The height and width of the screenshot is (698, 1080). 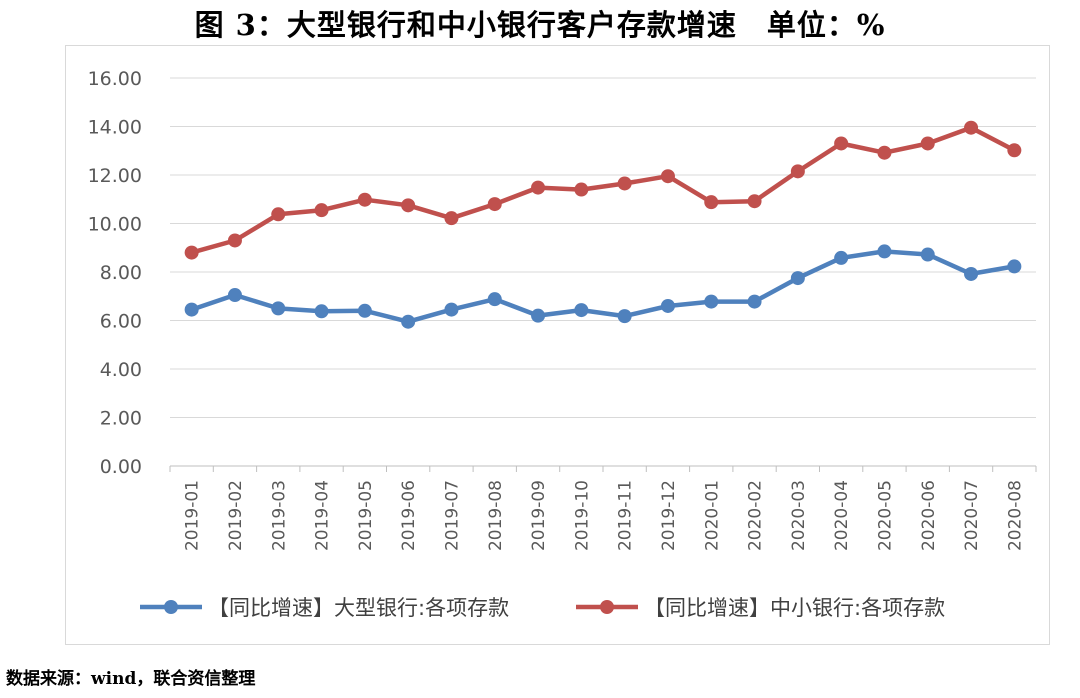 I want to click on x-tick-label: 2019-05, so click(x=366, y=515).